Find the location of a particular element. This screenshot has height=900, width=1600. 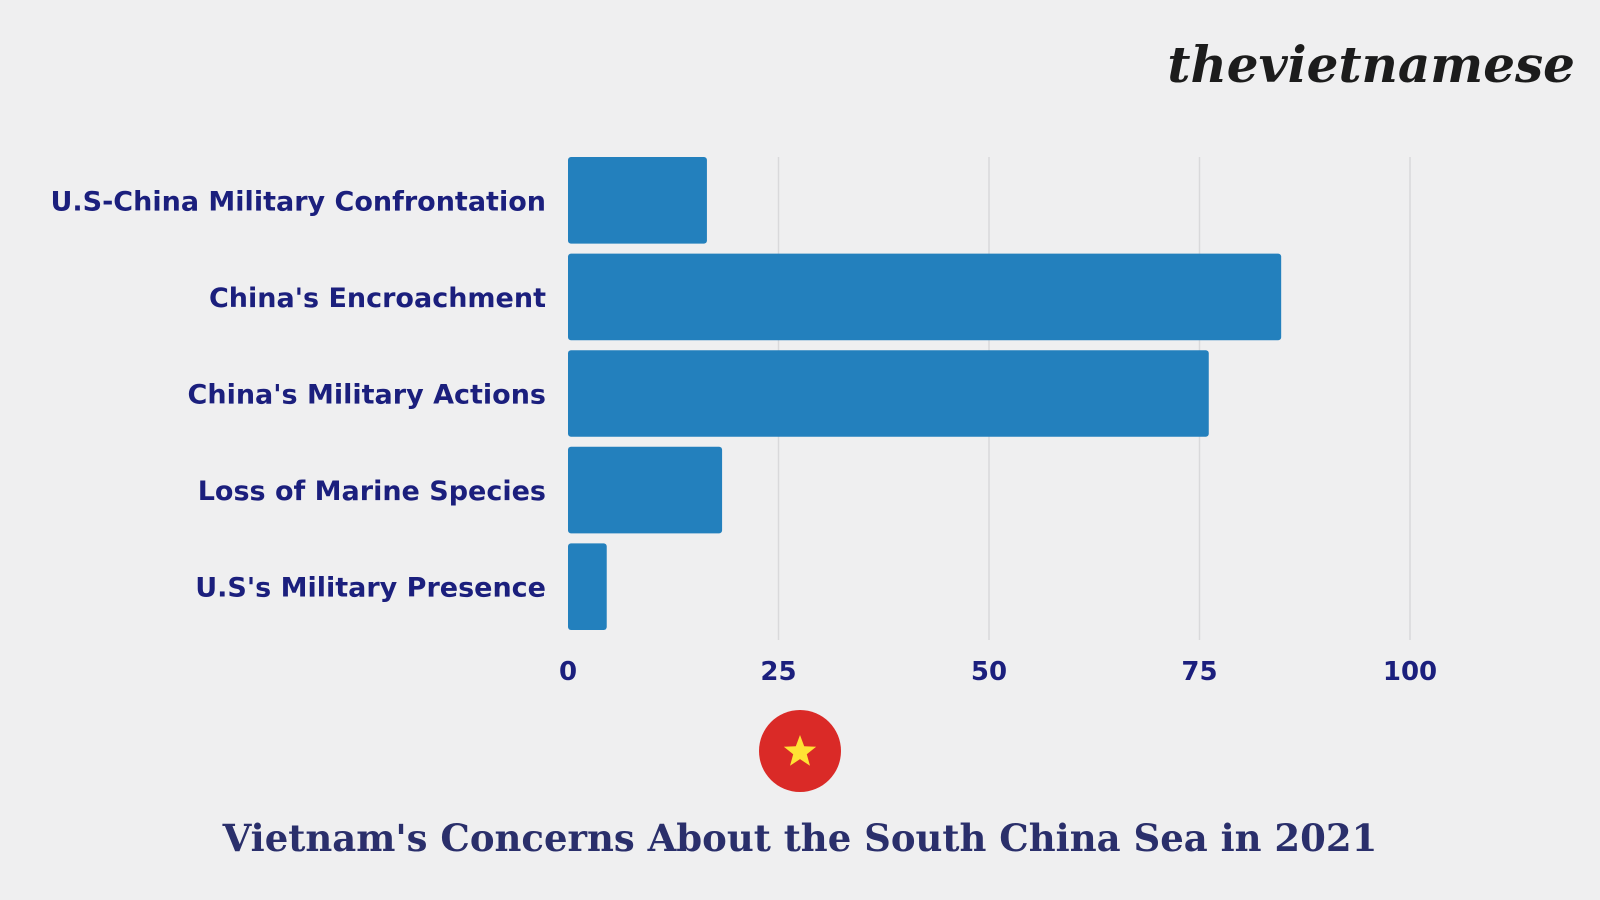

vietnam-flag-icon is located at coordinates (800, 751).